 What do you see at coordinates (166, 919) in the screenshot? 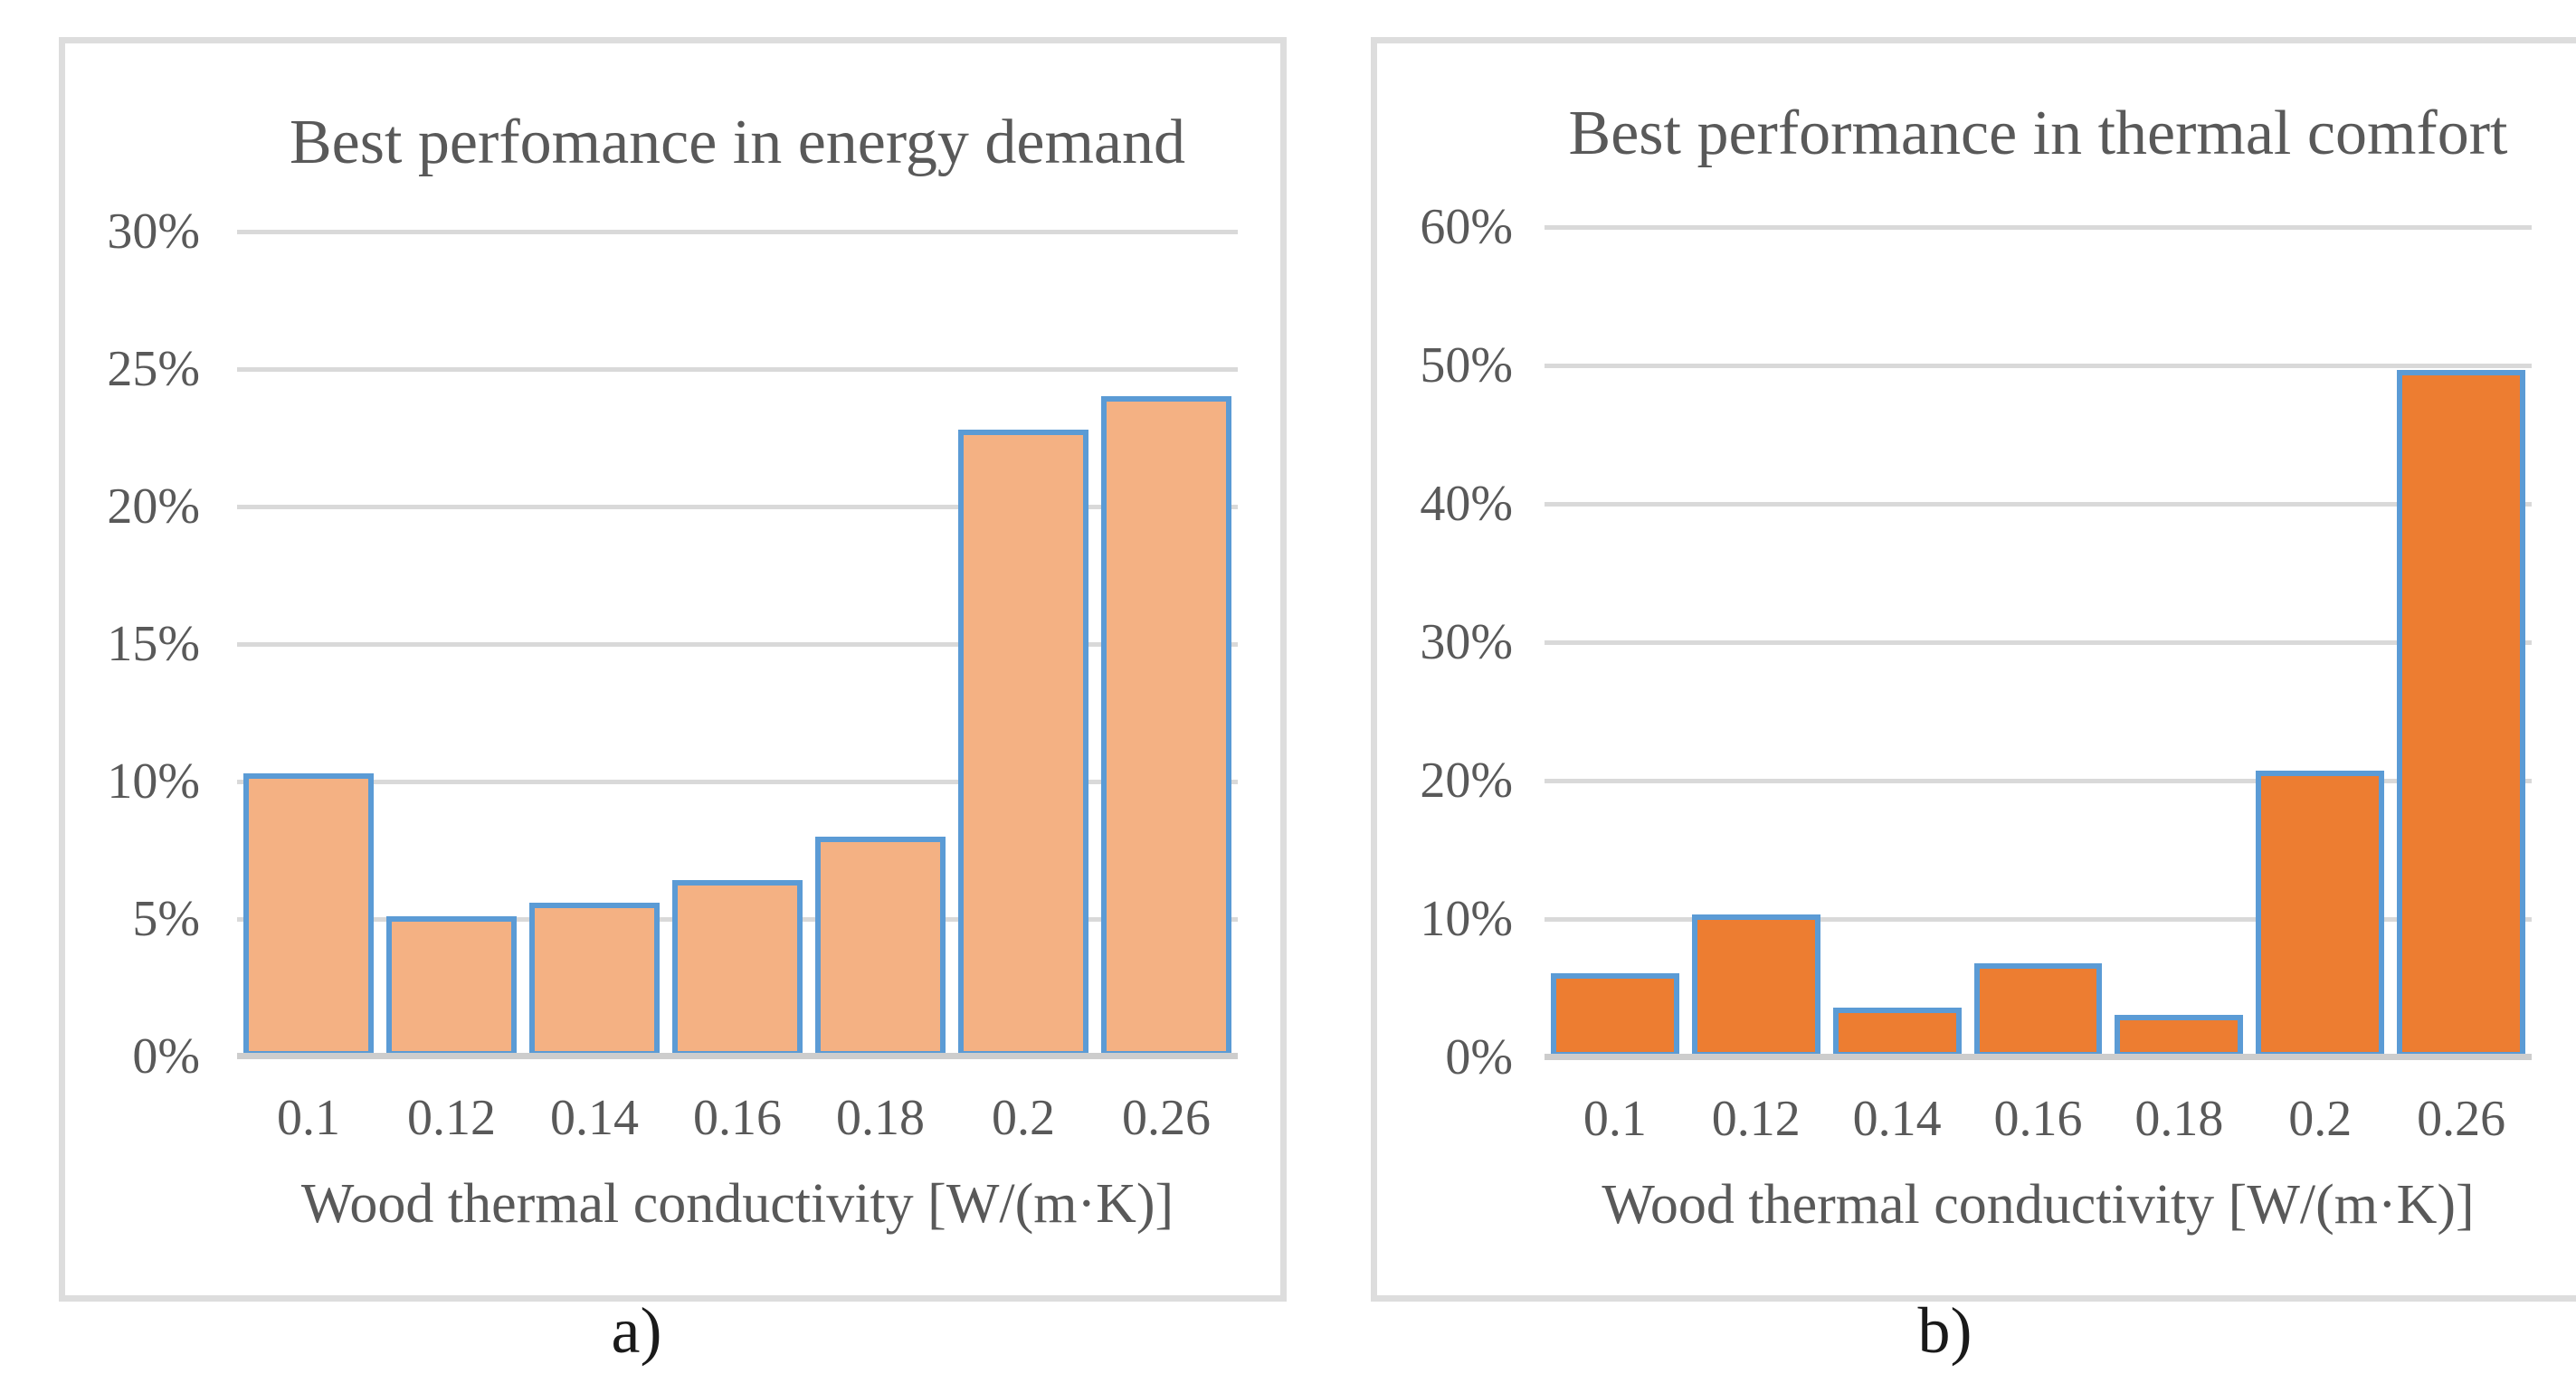
I see `y-tick-label: 5%` at bounding box center [166, 919].